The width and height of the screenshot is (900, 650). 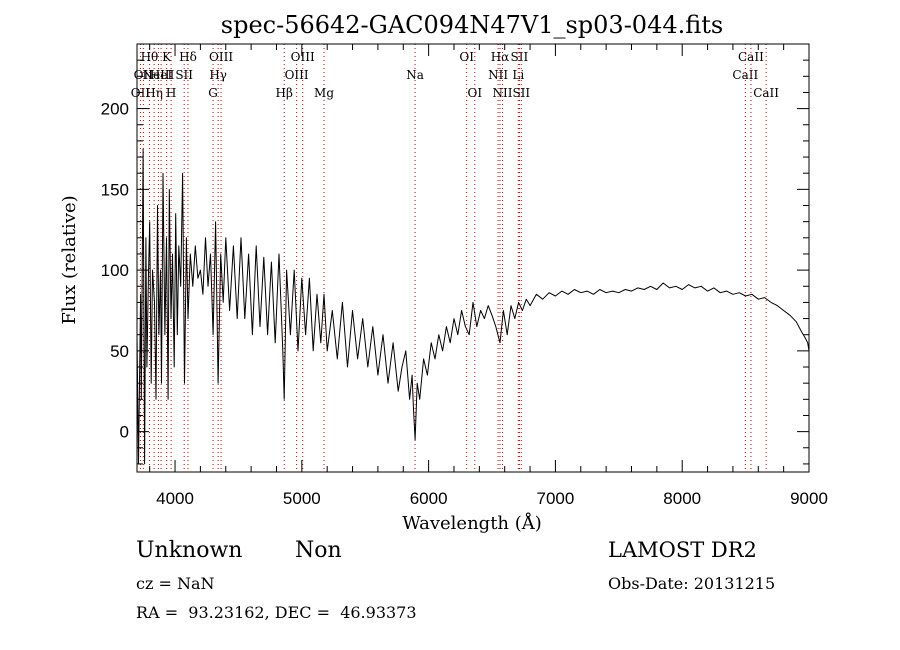 I want to click on line-label: Hη, so click(x=154, y=93).